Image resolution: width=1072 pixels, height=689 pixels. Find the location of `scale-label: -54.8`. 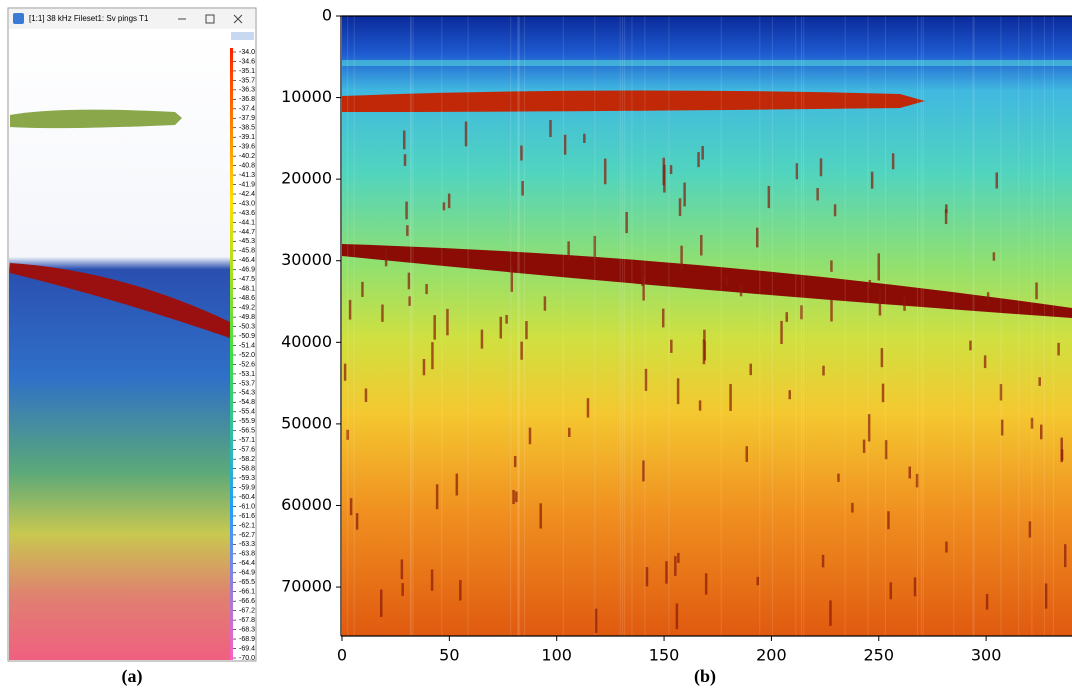

scale-label: -54.8 is located at coordinates (247, 402).